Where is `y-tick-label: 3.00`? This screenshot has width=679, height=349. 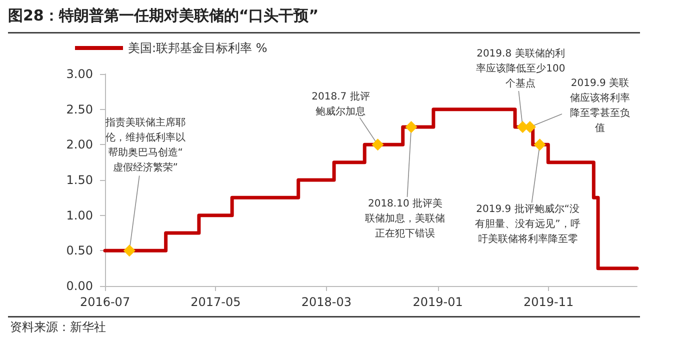 y-tick-label: 3.00 is located at coordinates (79, 74).